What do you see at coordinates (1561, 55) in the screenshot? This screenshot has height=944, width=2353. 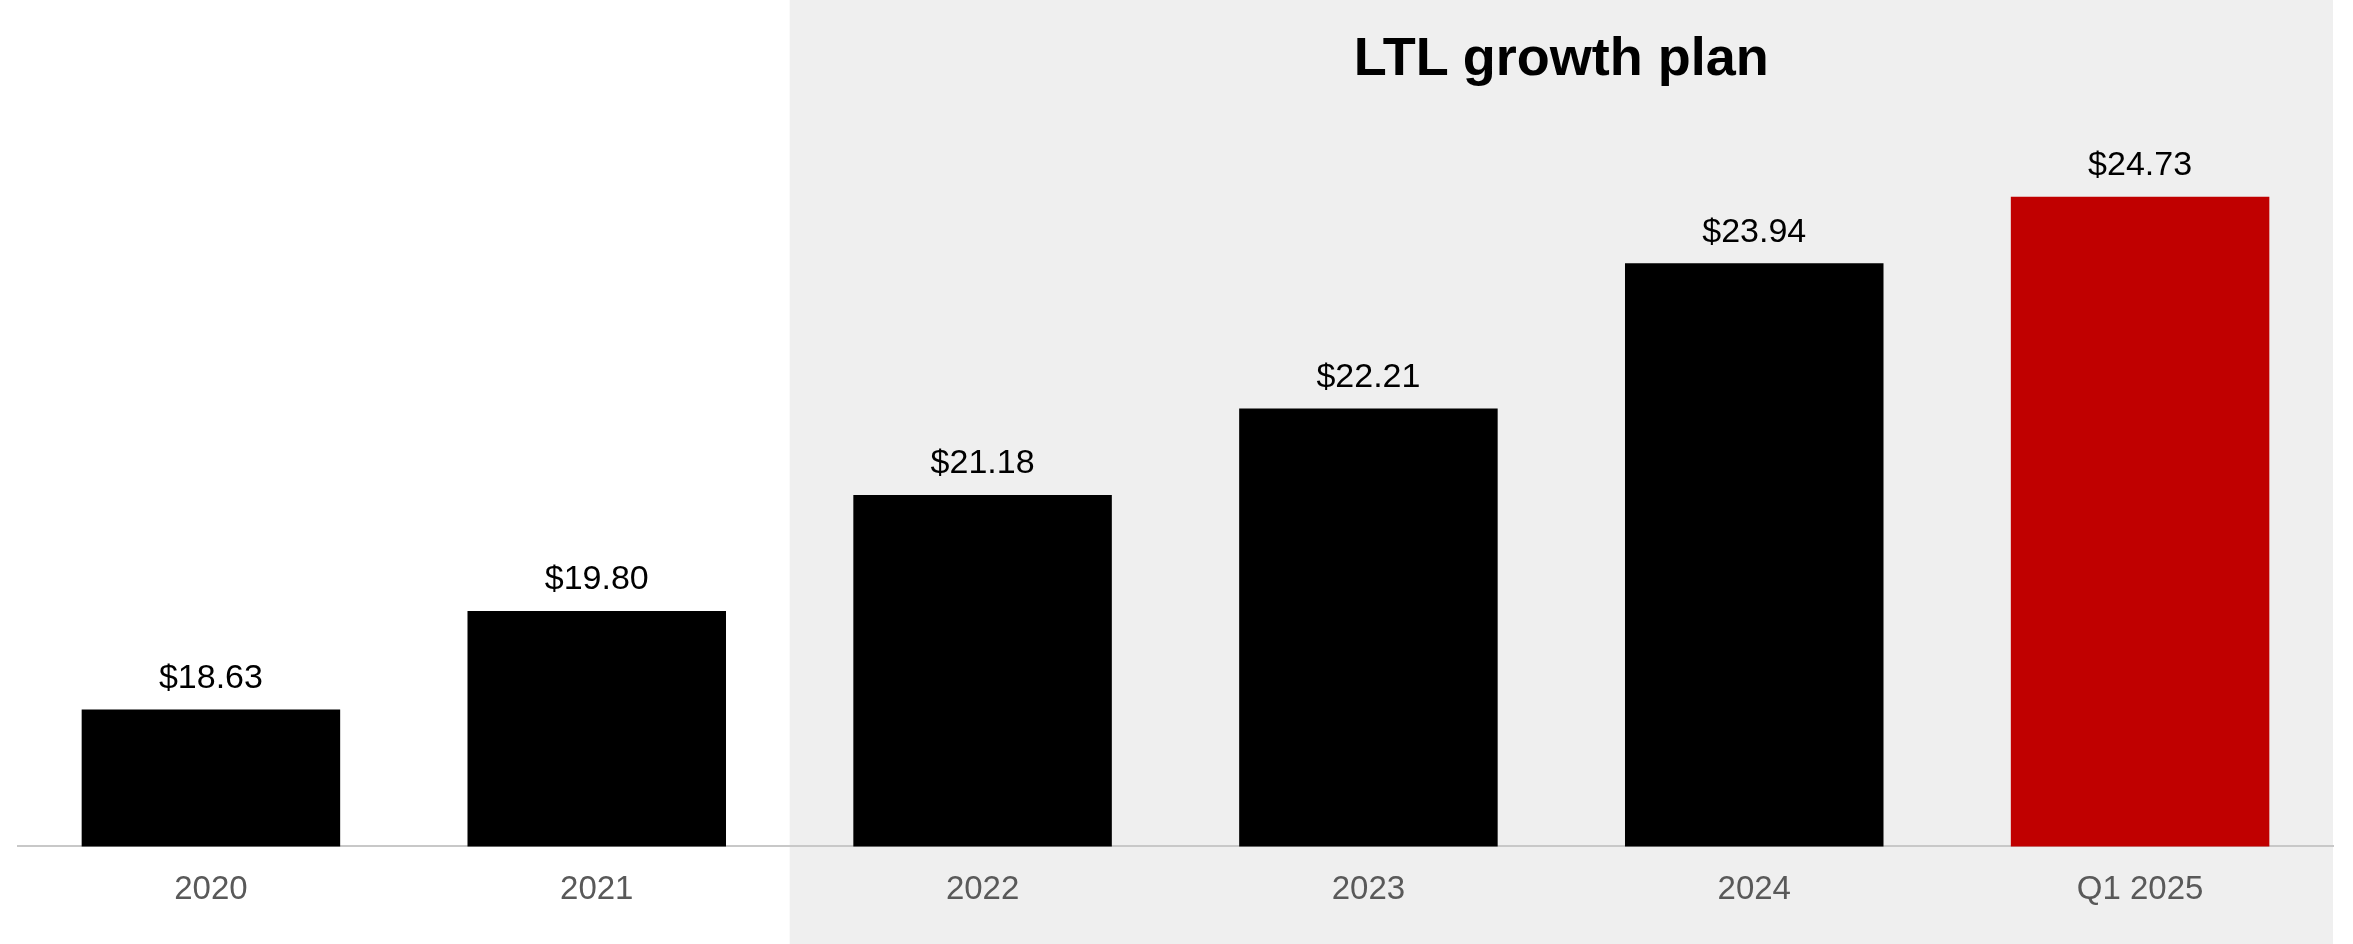 I see `chart-title: LTL growth plan` at bounding box center [1561, 55].